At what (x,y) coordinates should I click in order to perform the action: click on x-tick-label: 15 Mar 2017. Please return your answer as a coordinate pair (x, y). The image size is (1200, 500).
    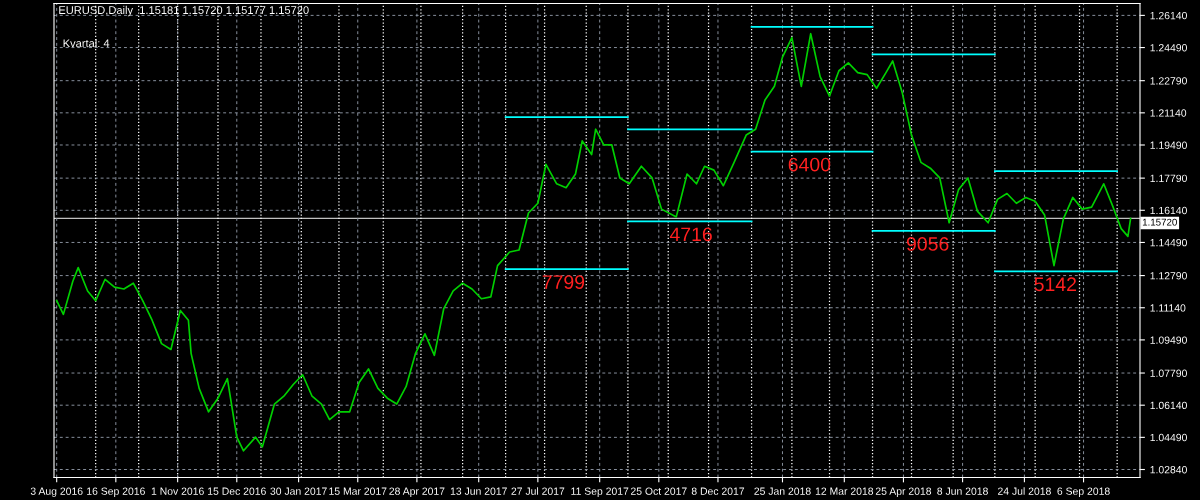
    Looking at the image, I should click on (358, 491).